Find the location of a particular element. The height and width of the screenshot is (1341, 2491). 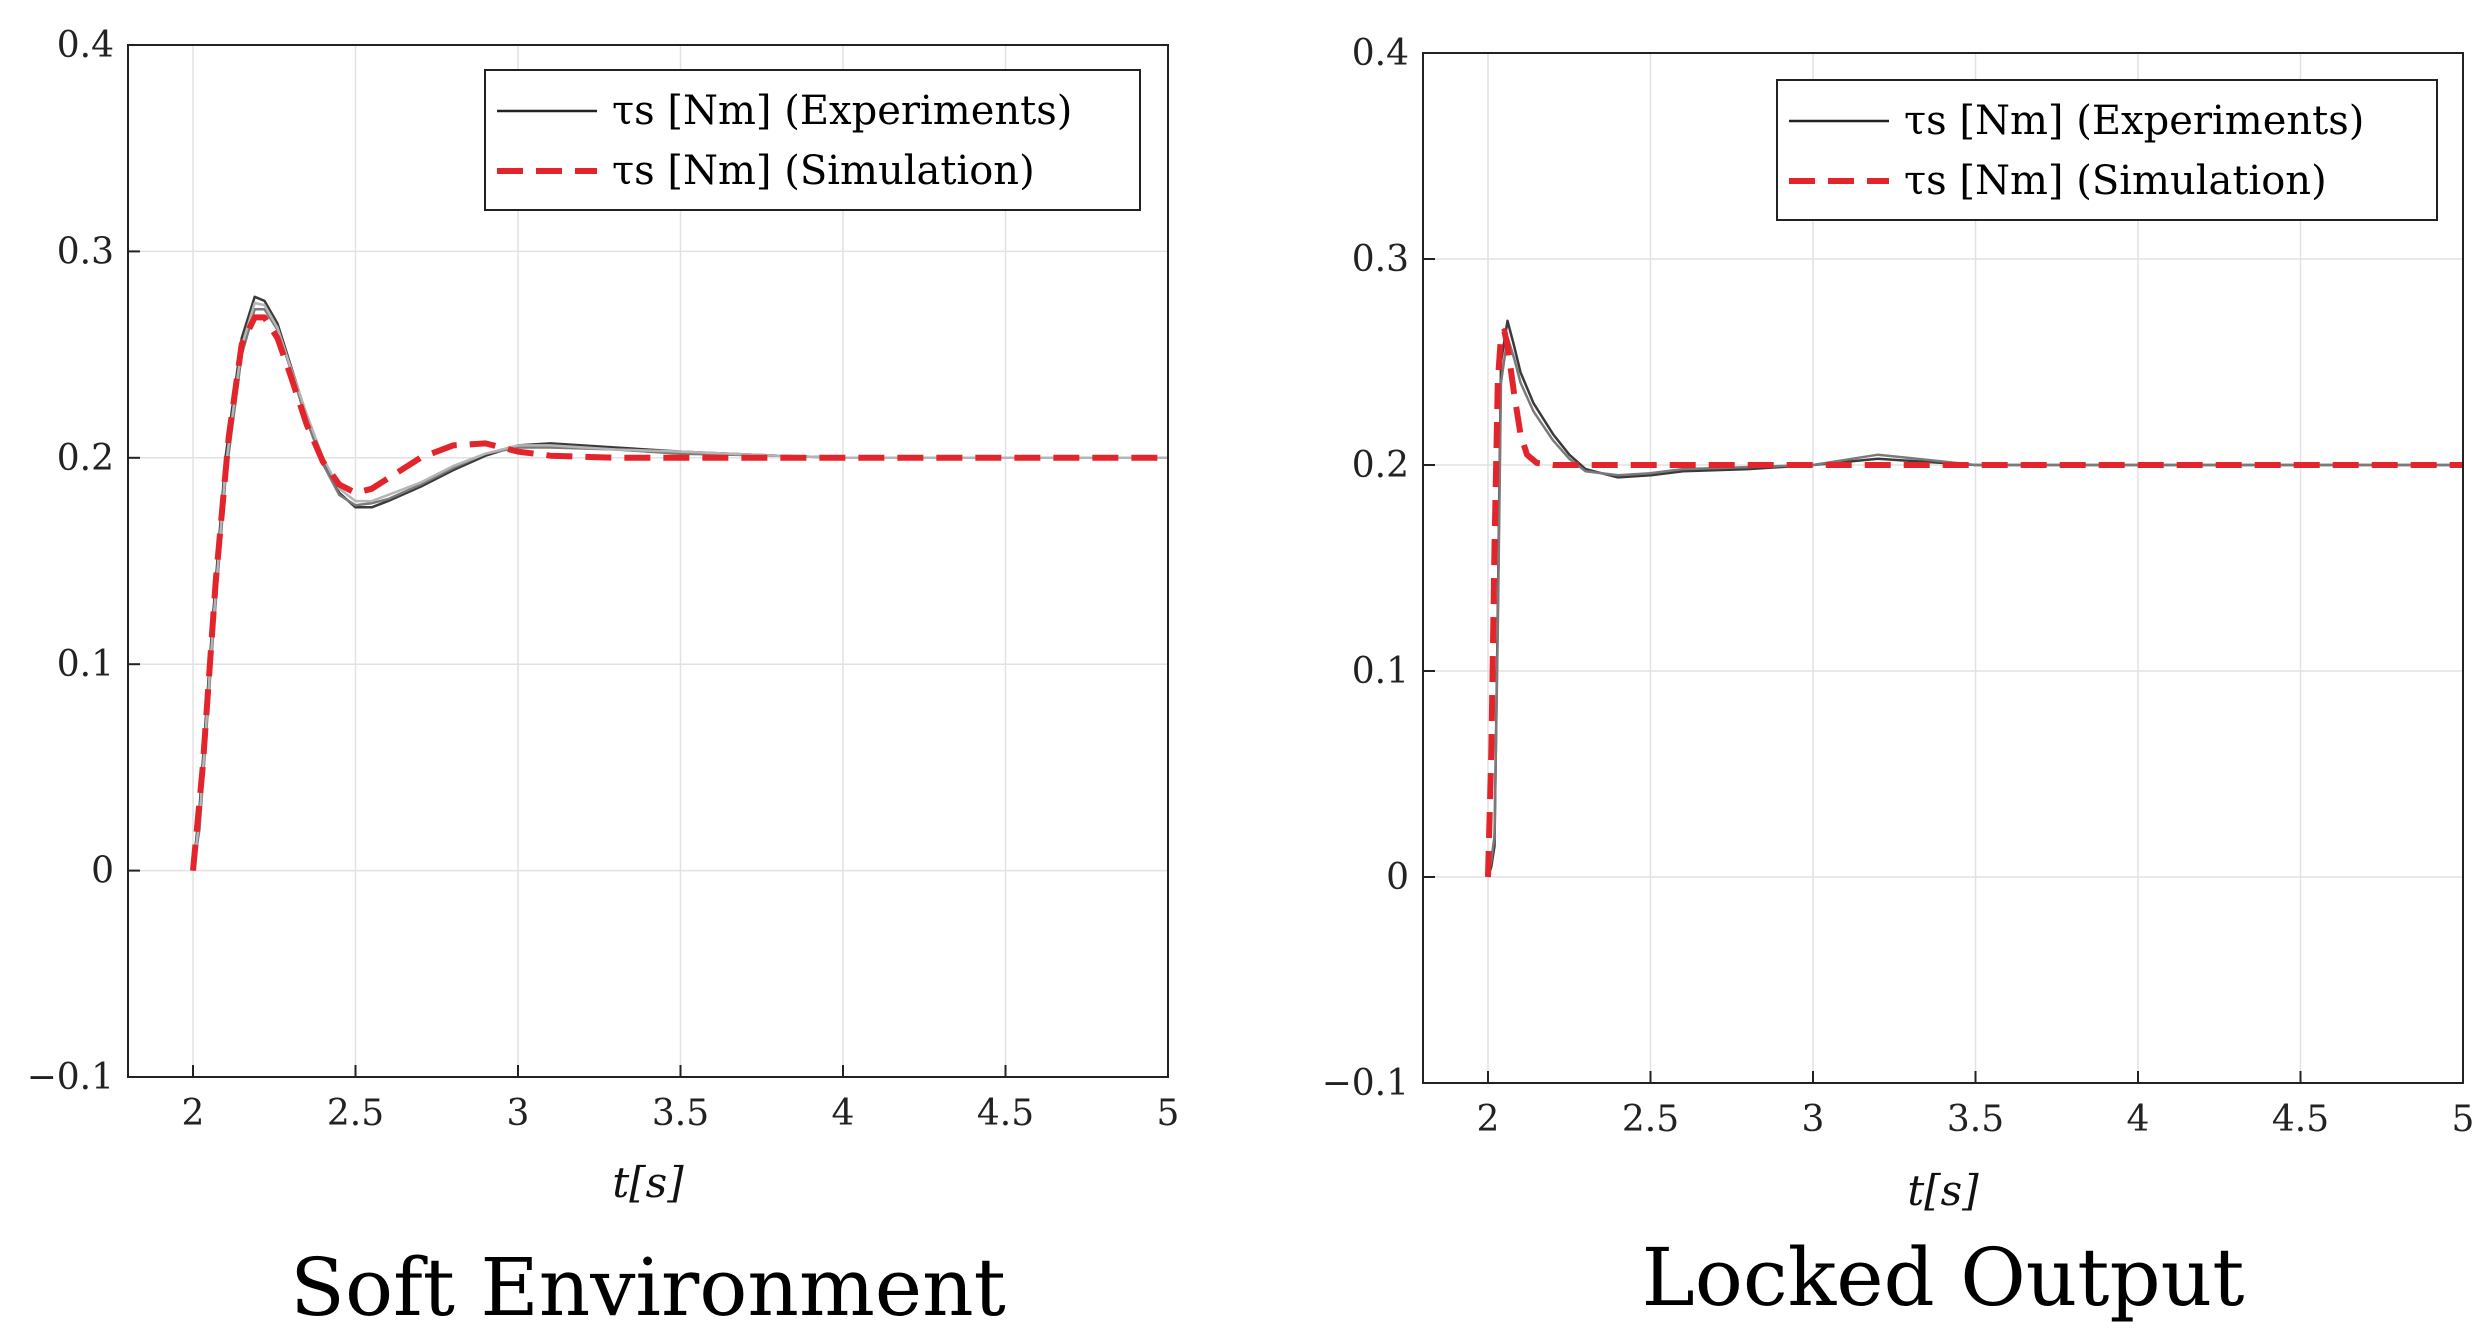

panel-caption: Locked Output is located at coordinates (1943, 1277).